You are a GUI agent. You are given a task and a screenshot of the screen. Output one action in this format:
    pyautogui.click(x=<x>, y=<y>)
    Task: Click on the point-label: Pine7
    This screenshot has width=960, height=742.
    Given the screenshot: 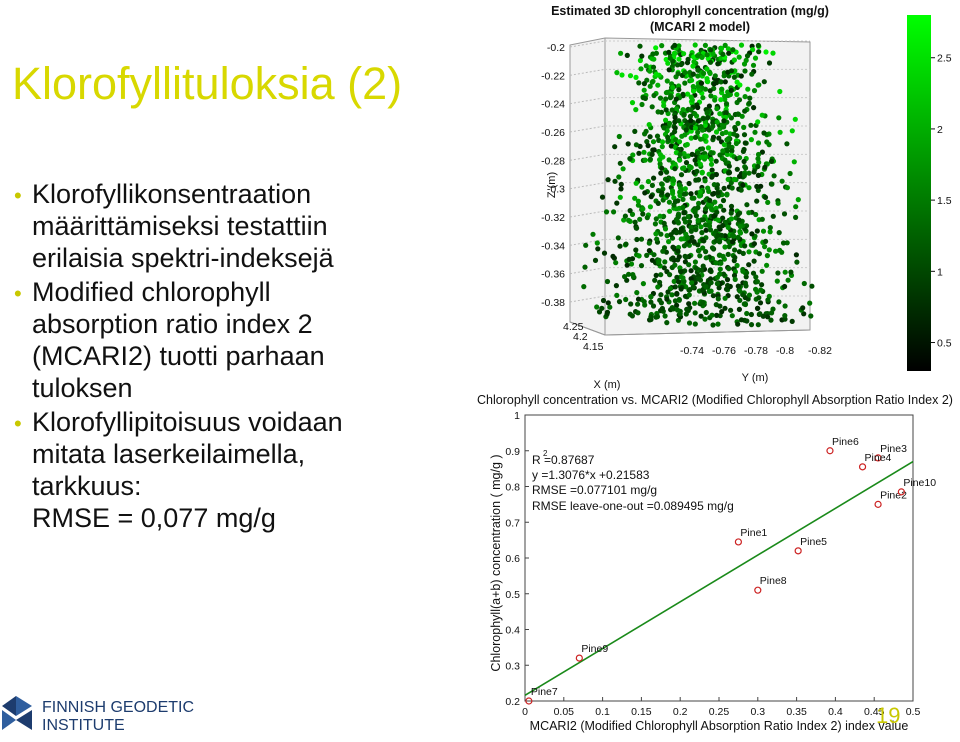 What is the action you would take?
    pyautogui.click(x=544, y=692)
    